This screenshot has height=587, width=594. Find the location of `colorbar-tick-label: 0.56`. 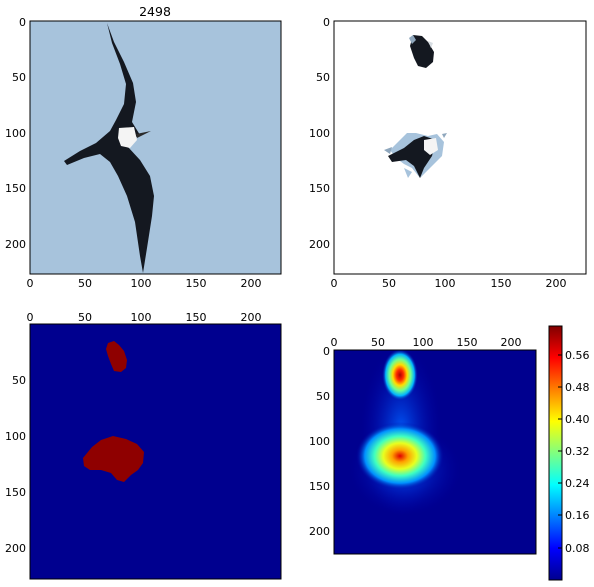

colorbar-tick-label: 0.56 is located at coordinates (577, 355).